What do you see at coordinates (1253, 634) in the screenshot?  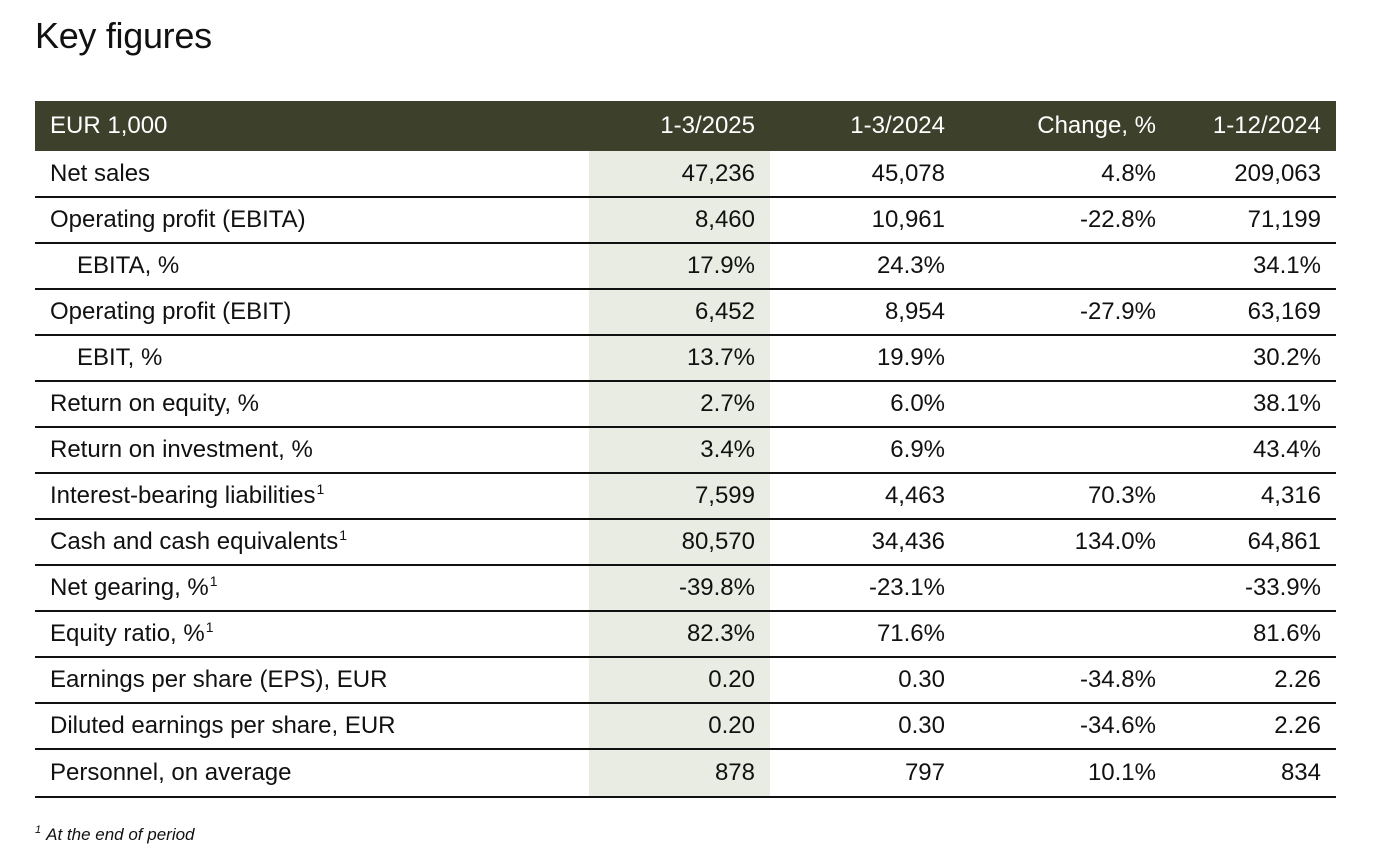 I see `value-fy-2024: 81.6%` at bounding box center [1253, 634].